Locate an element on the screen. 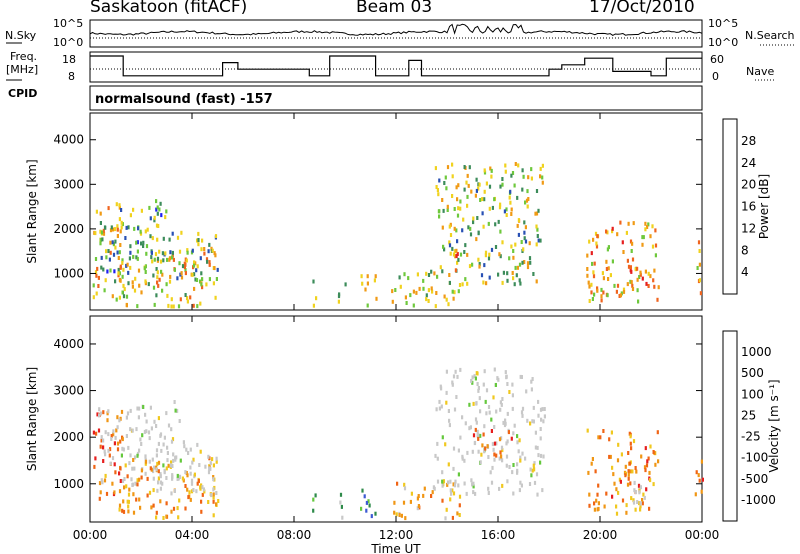 Image resolution: width=800 pixels, height=554 pixels. time-tick-label: 04:00 is located at coordinates (192, 535).